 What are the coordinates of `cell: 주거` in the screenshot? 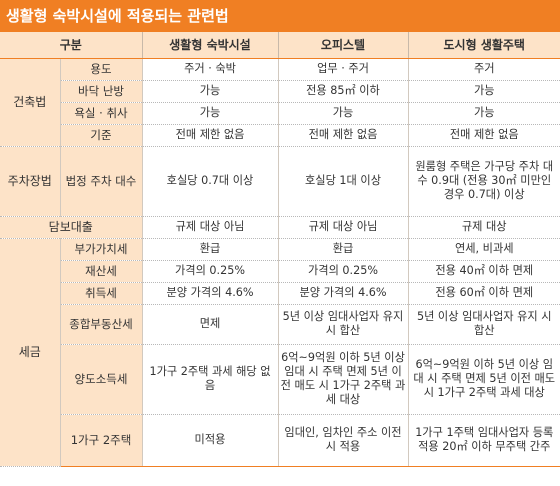 It's located at (484, 69).